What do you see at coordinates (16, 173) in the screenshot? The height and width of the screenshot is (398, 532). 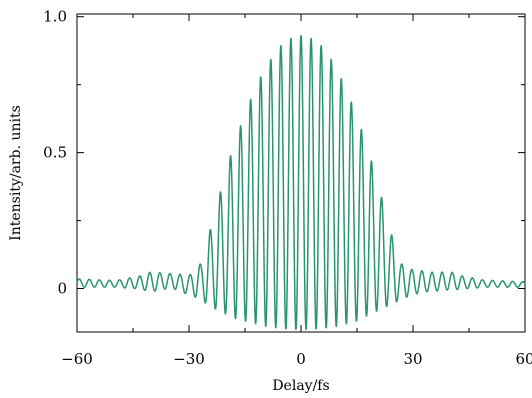 I see `y-axis-title: Intensity/arb. units` at bounding box center [16, 173].